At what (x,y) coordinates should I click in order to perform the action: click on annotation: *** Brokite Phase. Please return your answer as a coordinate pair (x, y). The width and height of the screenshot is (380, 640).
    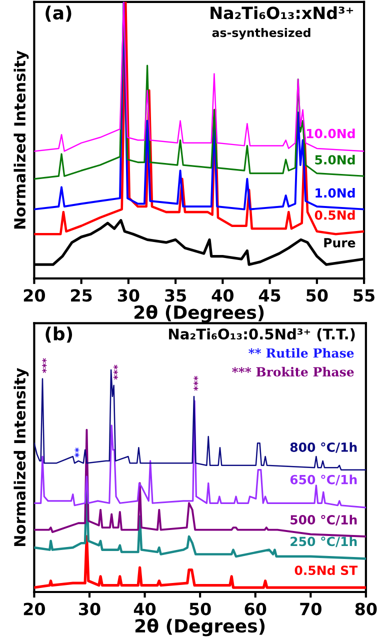
    Looking at the image, I should click on (293, 371).